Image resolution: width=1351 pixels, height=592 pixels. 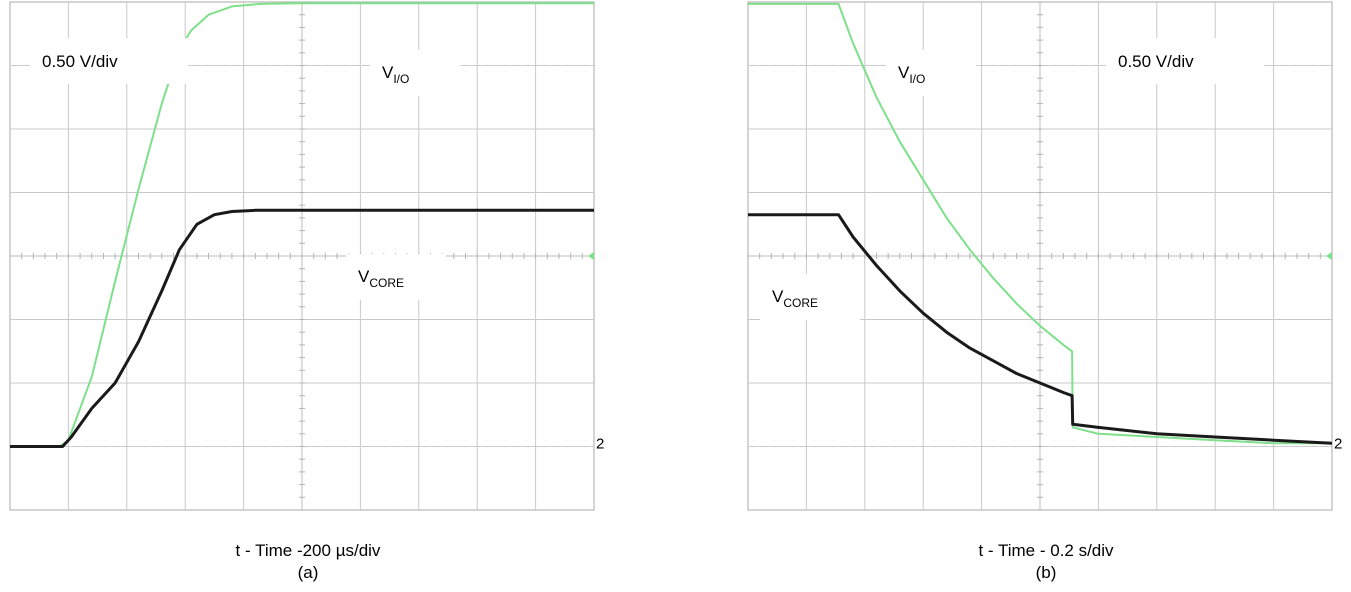 What do you see at coordinates (308, 562) in the screenshot?
I see `caption-a: t - Time -200 µs/div (a)` at bounding box center [308, 562].